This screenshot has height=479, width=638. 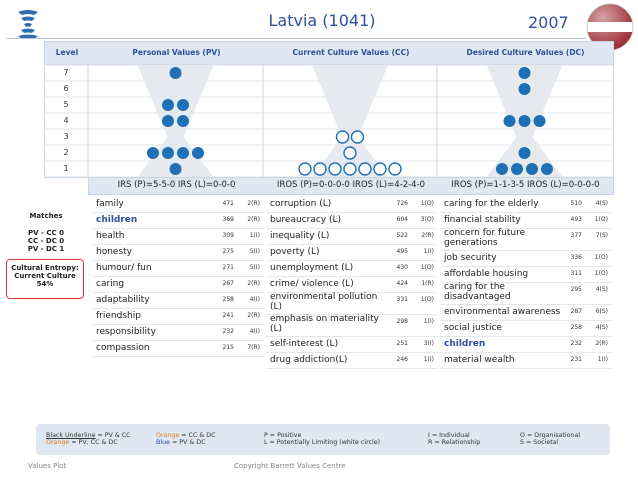 I want to click on pv-value-row: family 471 2(R), so click(x=178, y=204).